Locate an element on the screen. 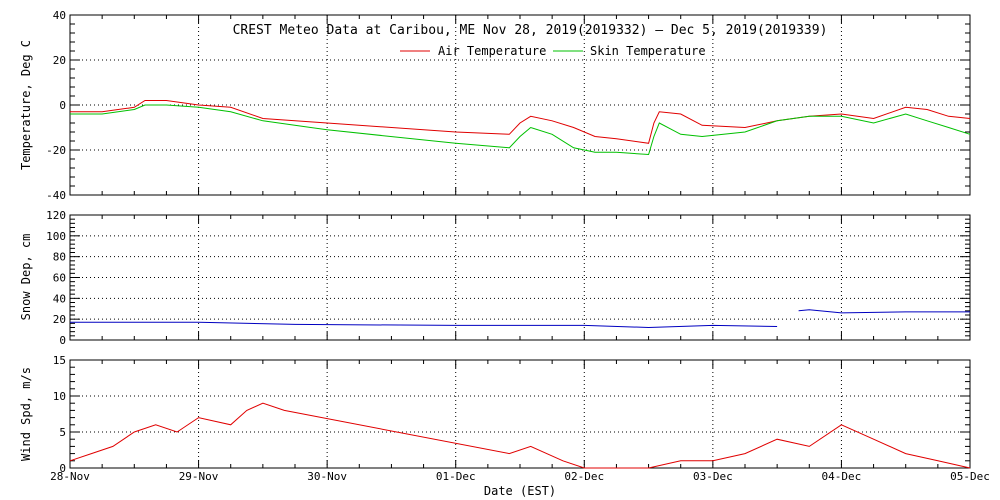 The width and height of the screenshot is (1000, 500). wind-speed-ytick-label: 10 is located at coordinates (59, 396).